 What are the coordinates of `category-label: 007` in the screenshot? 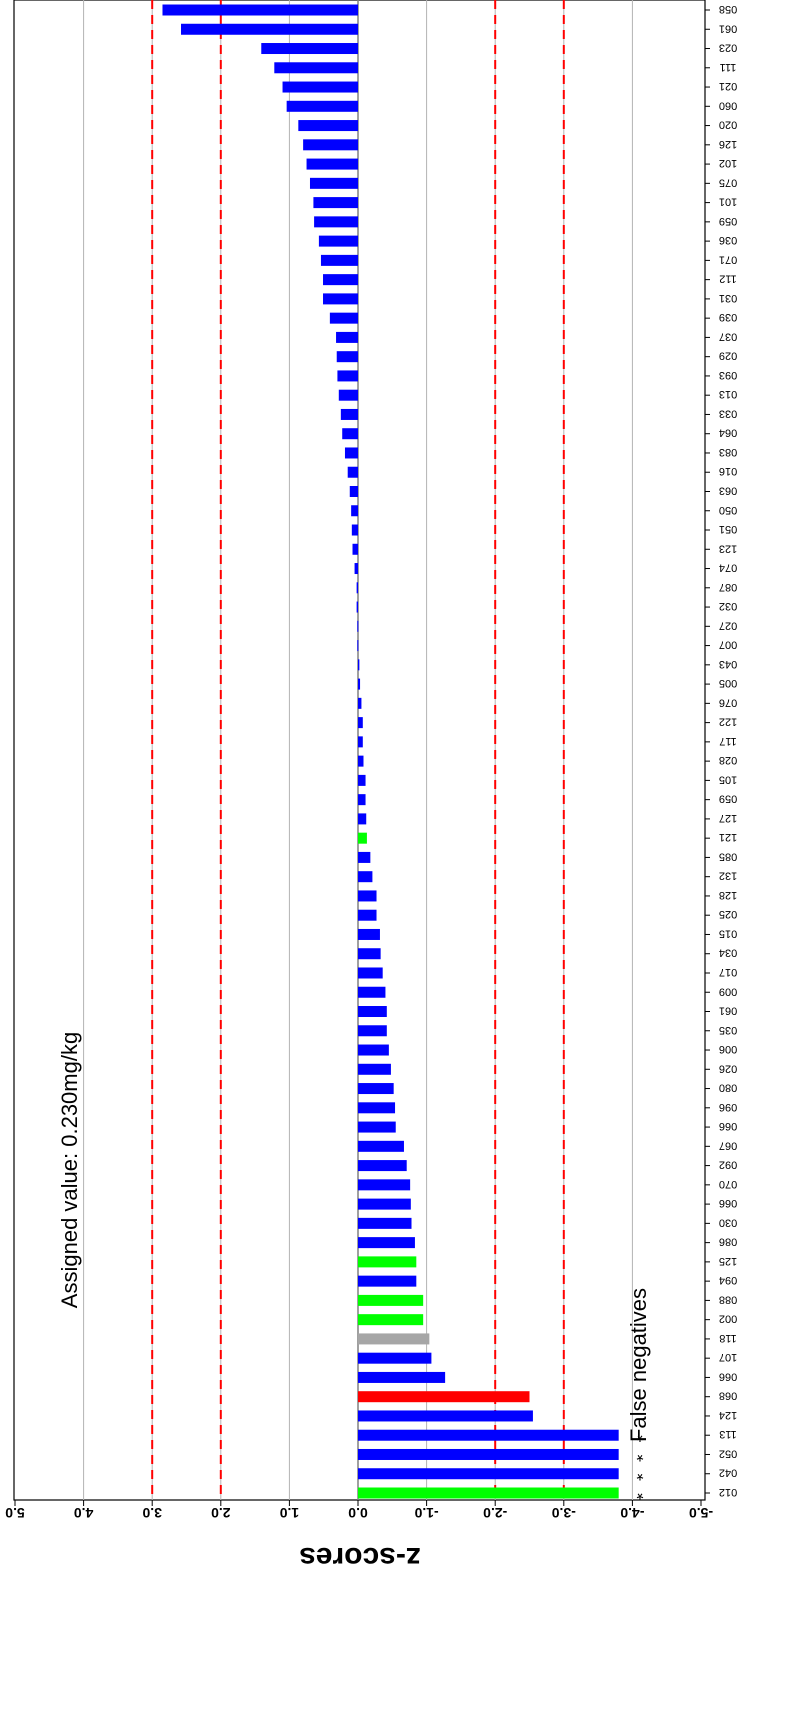 It's located at (728, 645).